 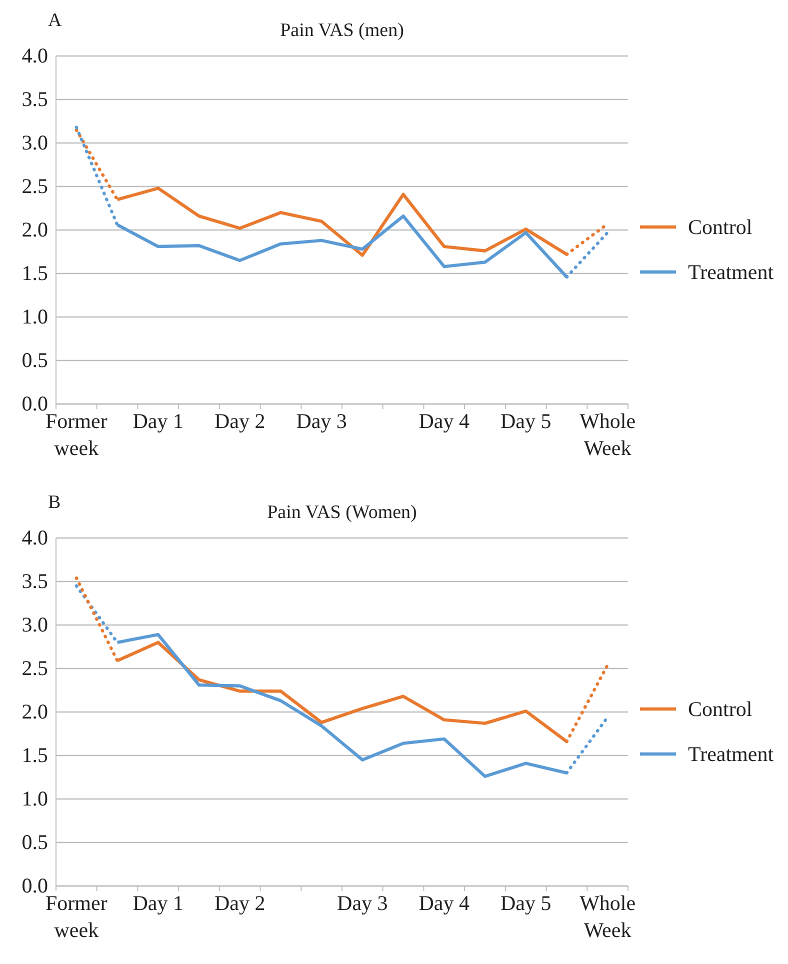 What do you see at coordinates (342, 512) in the screenshot?
I see `chart-title: Pain VAS (Women)` at bounding box center [342, 512].